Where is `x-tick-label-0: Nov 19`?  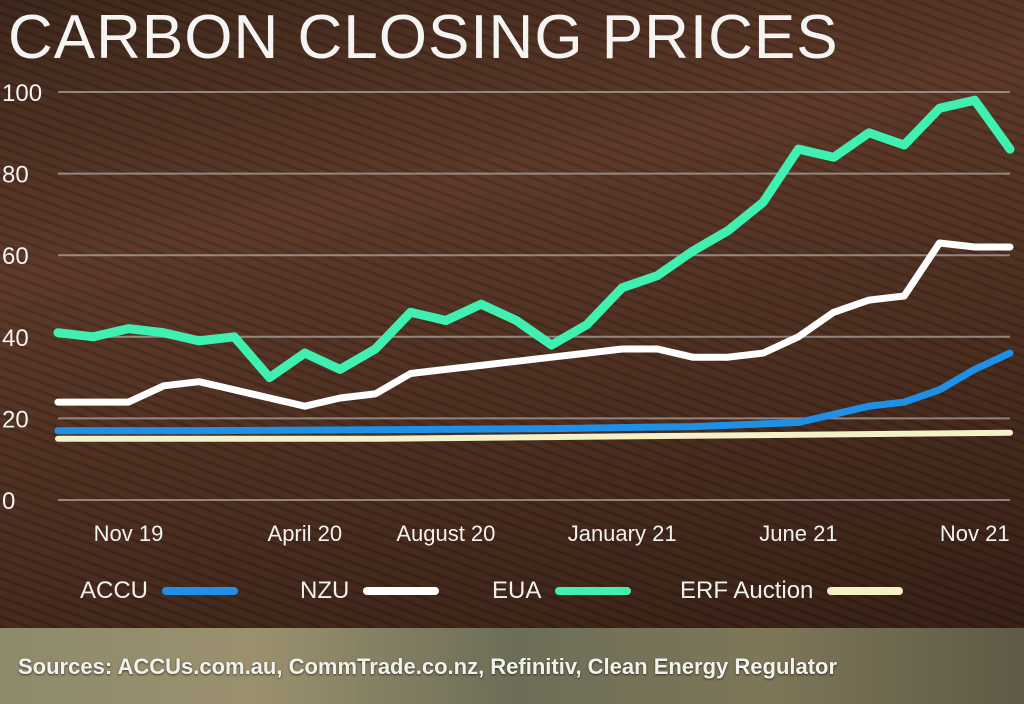
x-tick-label-0: Nov 19 is located at coordinates (129, 533).